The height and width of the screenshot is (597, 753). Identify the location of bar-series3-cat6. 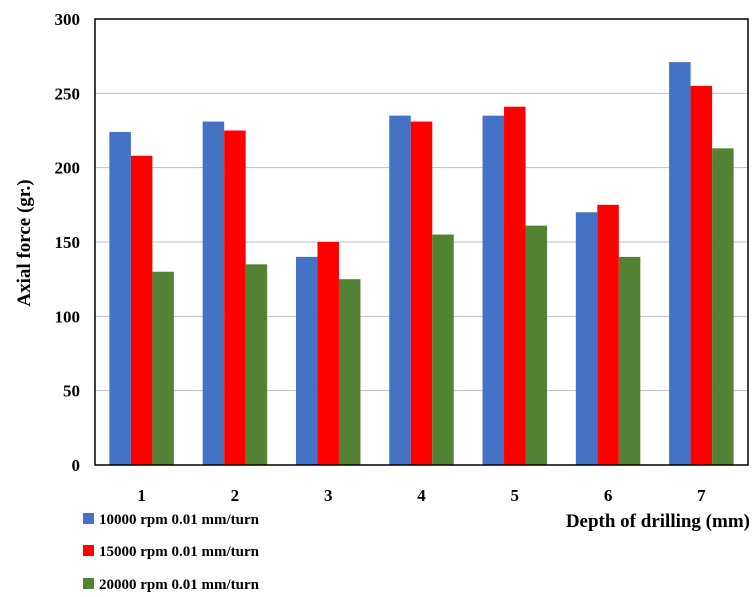
(629, 360).